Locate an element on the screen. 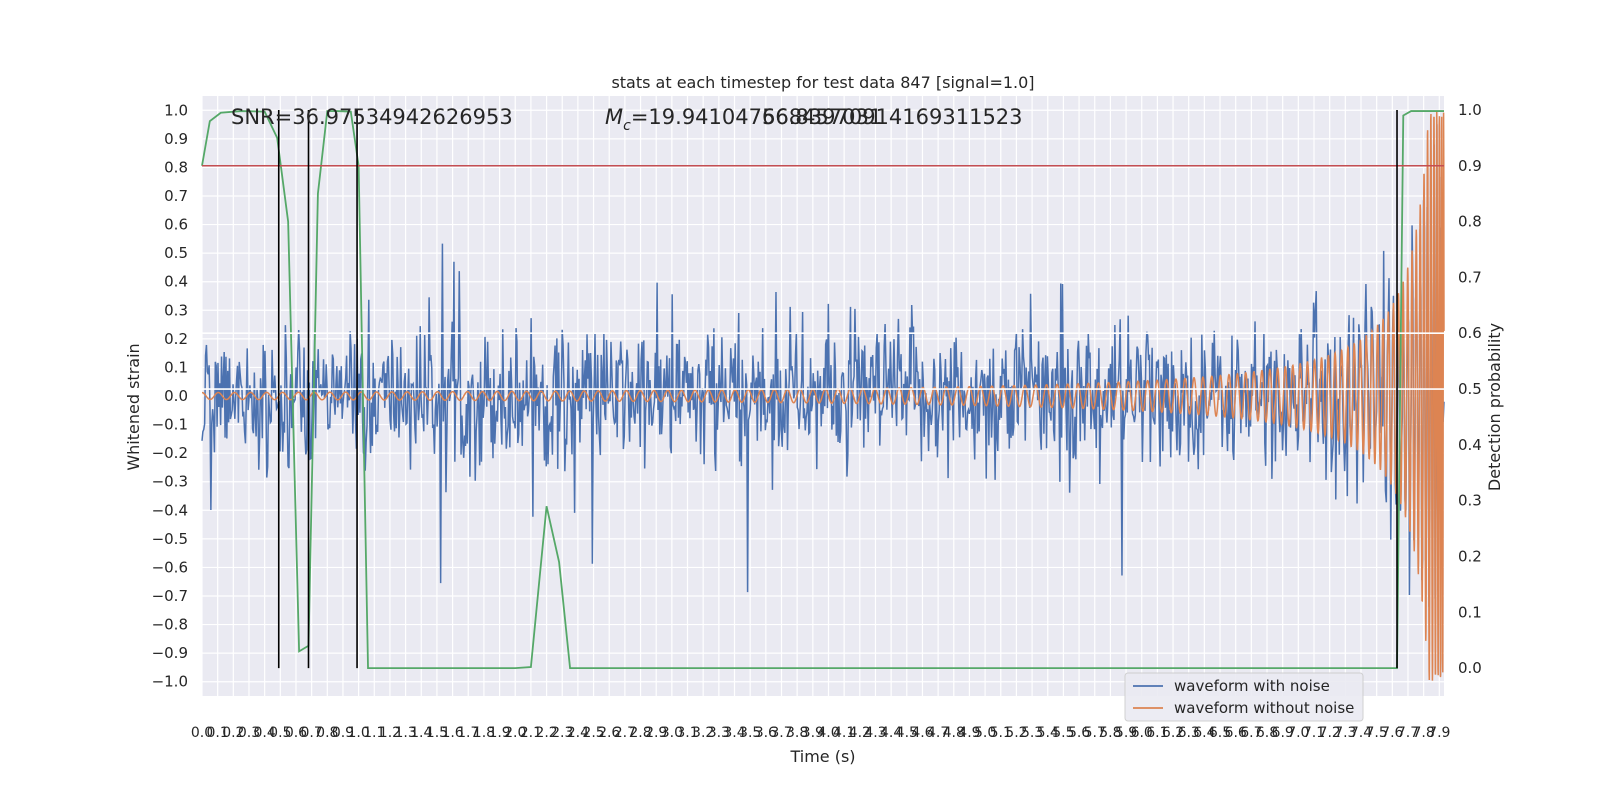 Image resolution: width=1600 pixels, height=805 pixels. x-tick-label: 5.4 is located at coordinates (1048, 733).